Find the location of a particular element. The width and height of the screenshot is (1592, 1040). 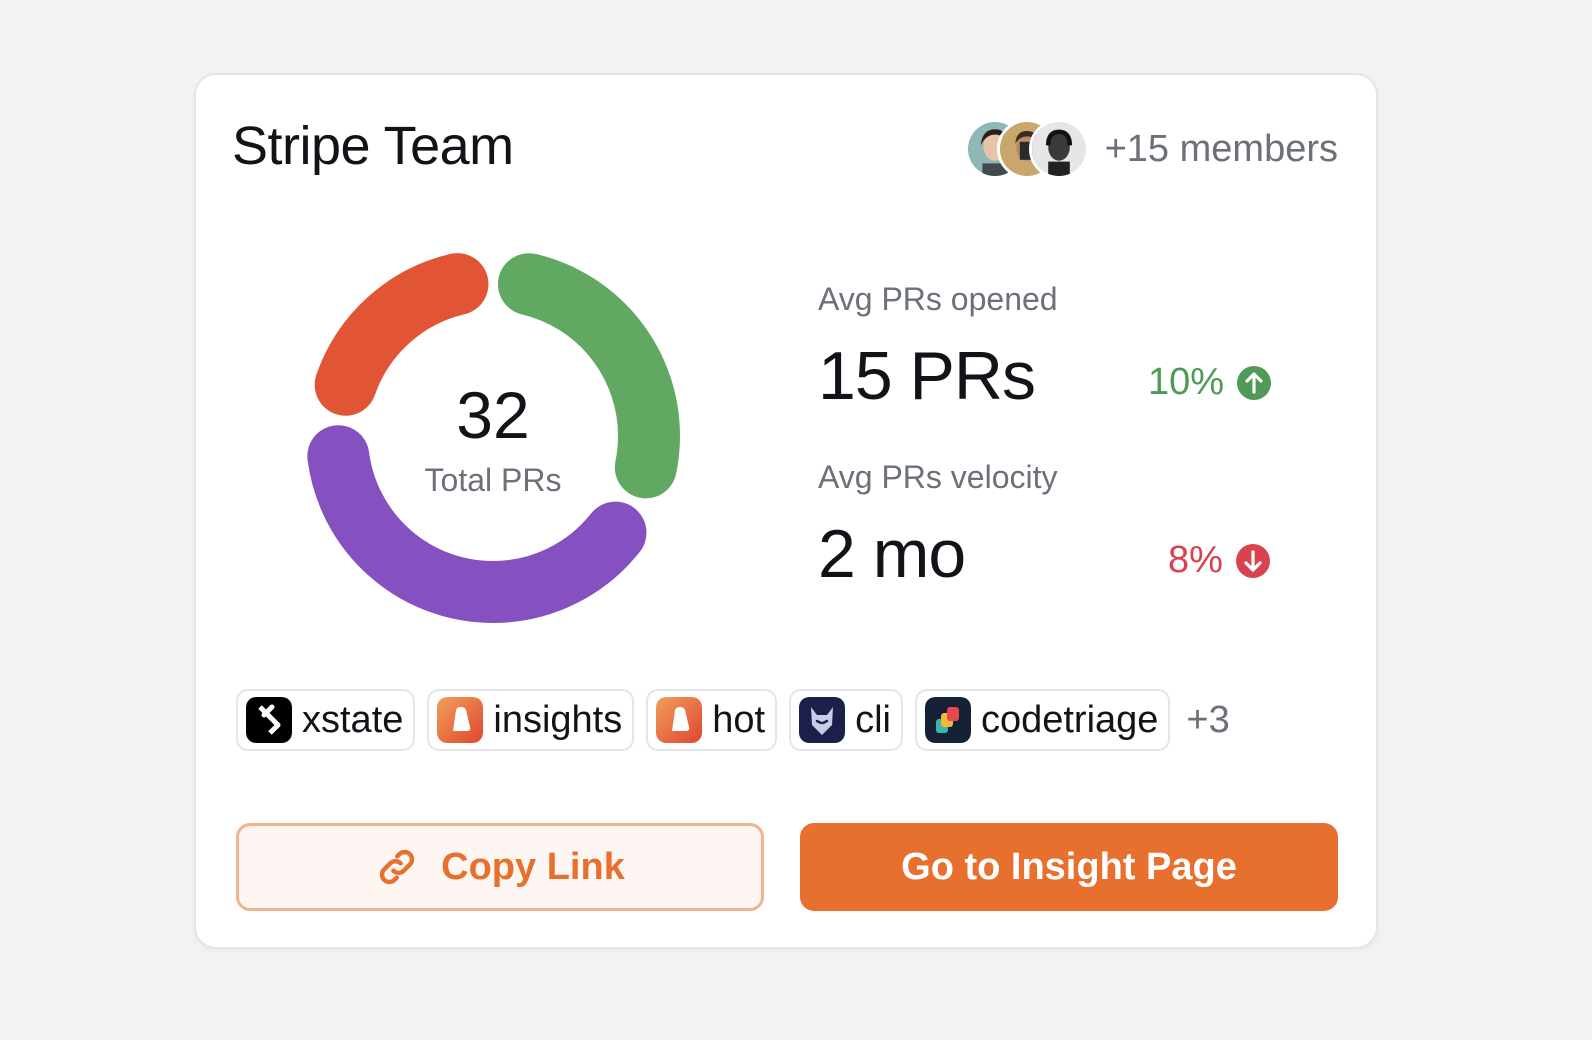

repo-name: hot is located at coordinates (739, 719).